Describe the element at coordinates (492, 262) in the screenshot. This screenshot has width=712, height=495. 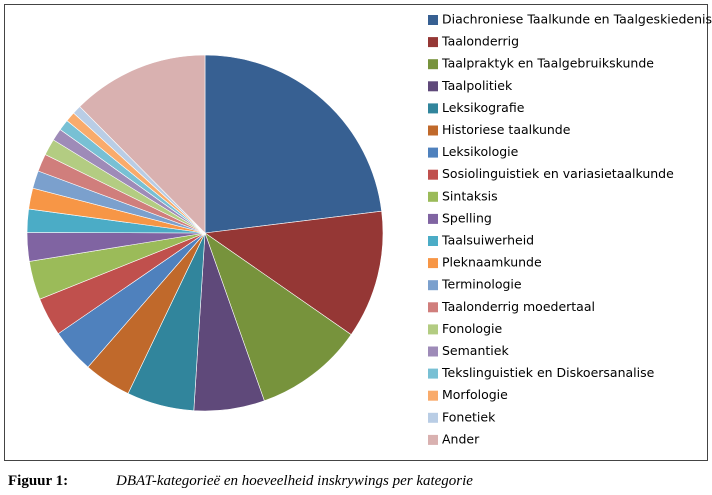
I see `legend-label: Pleknaamkunde` at that location.